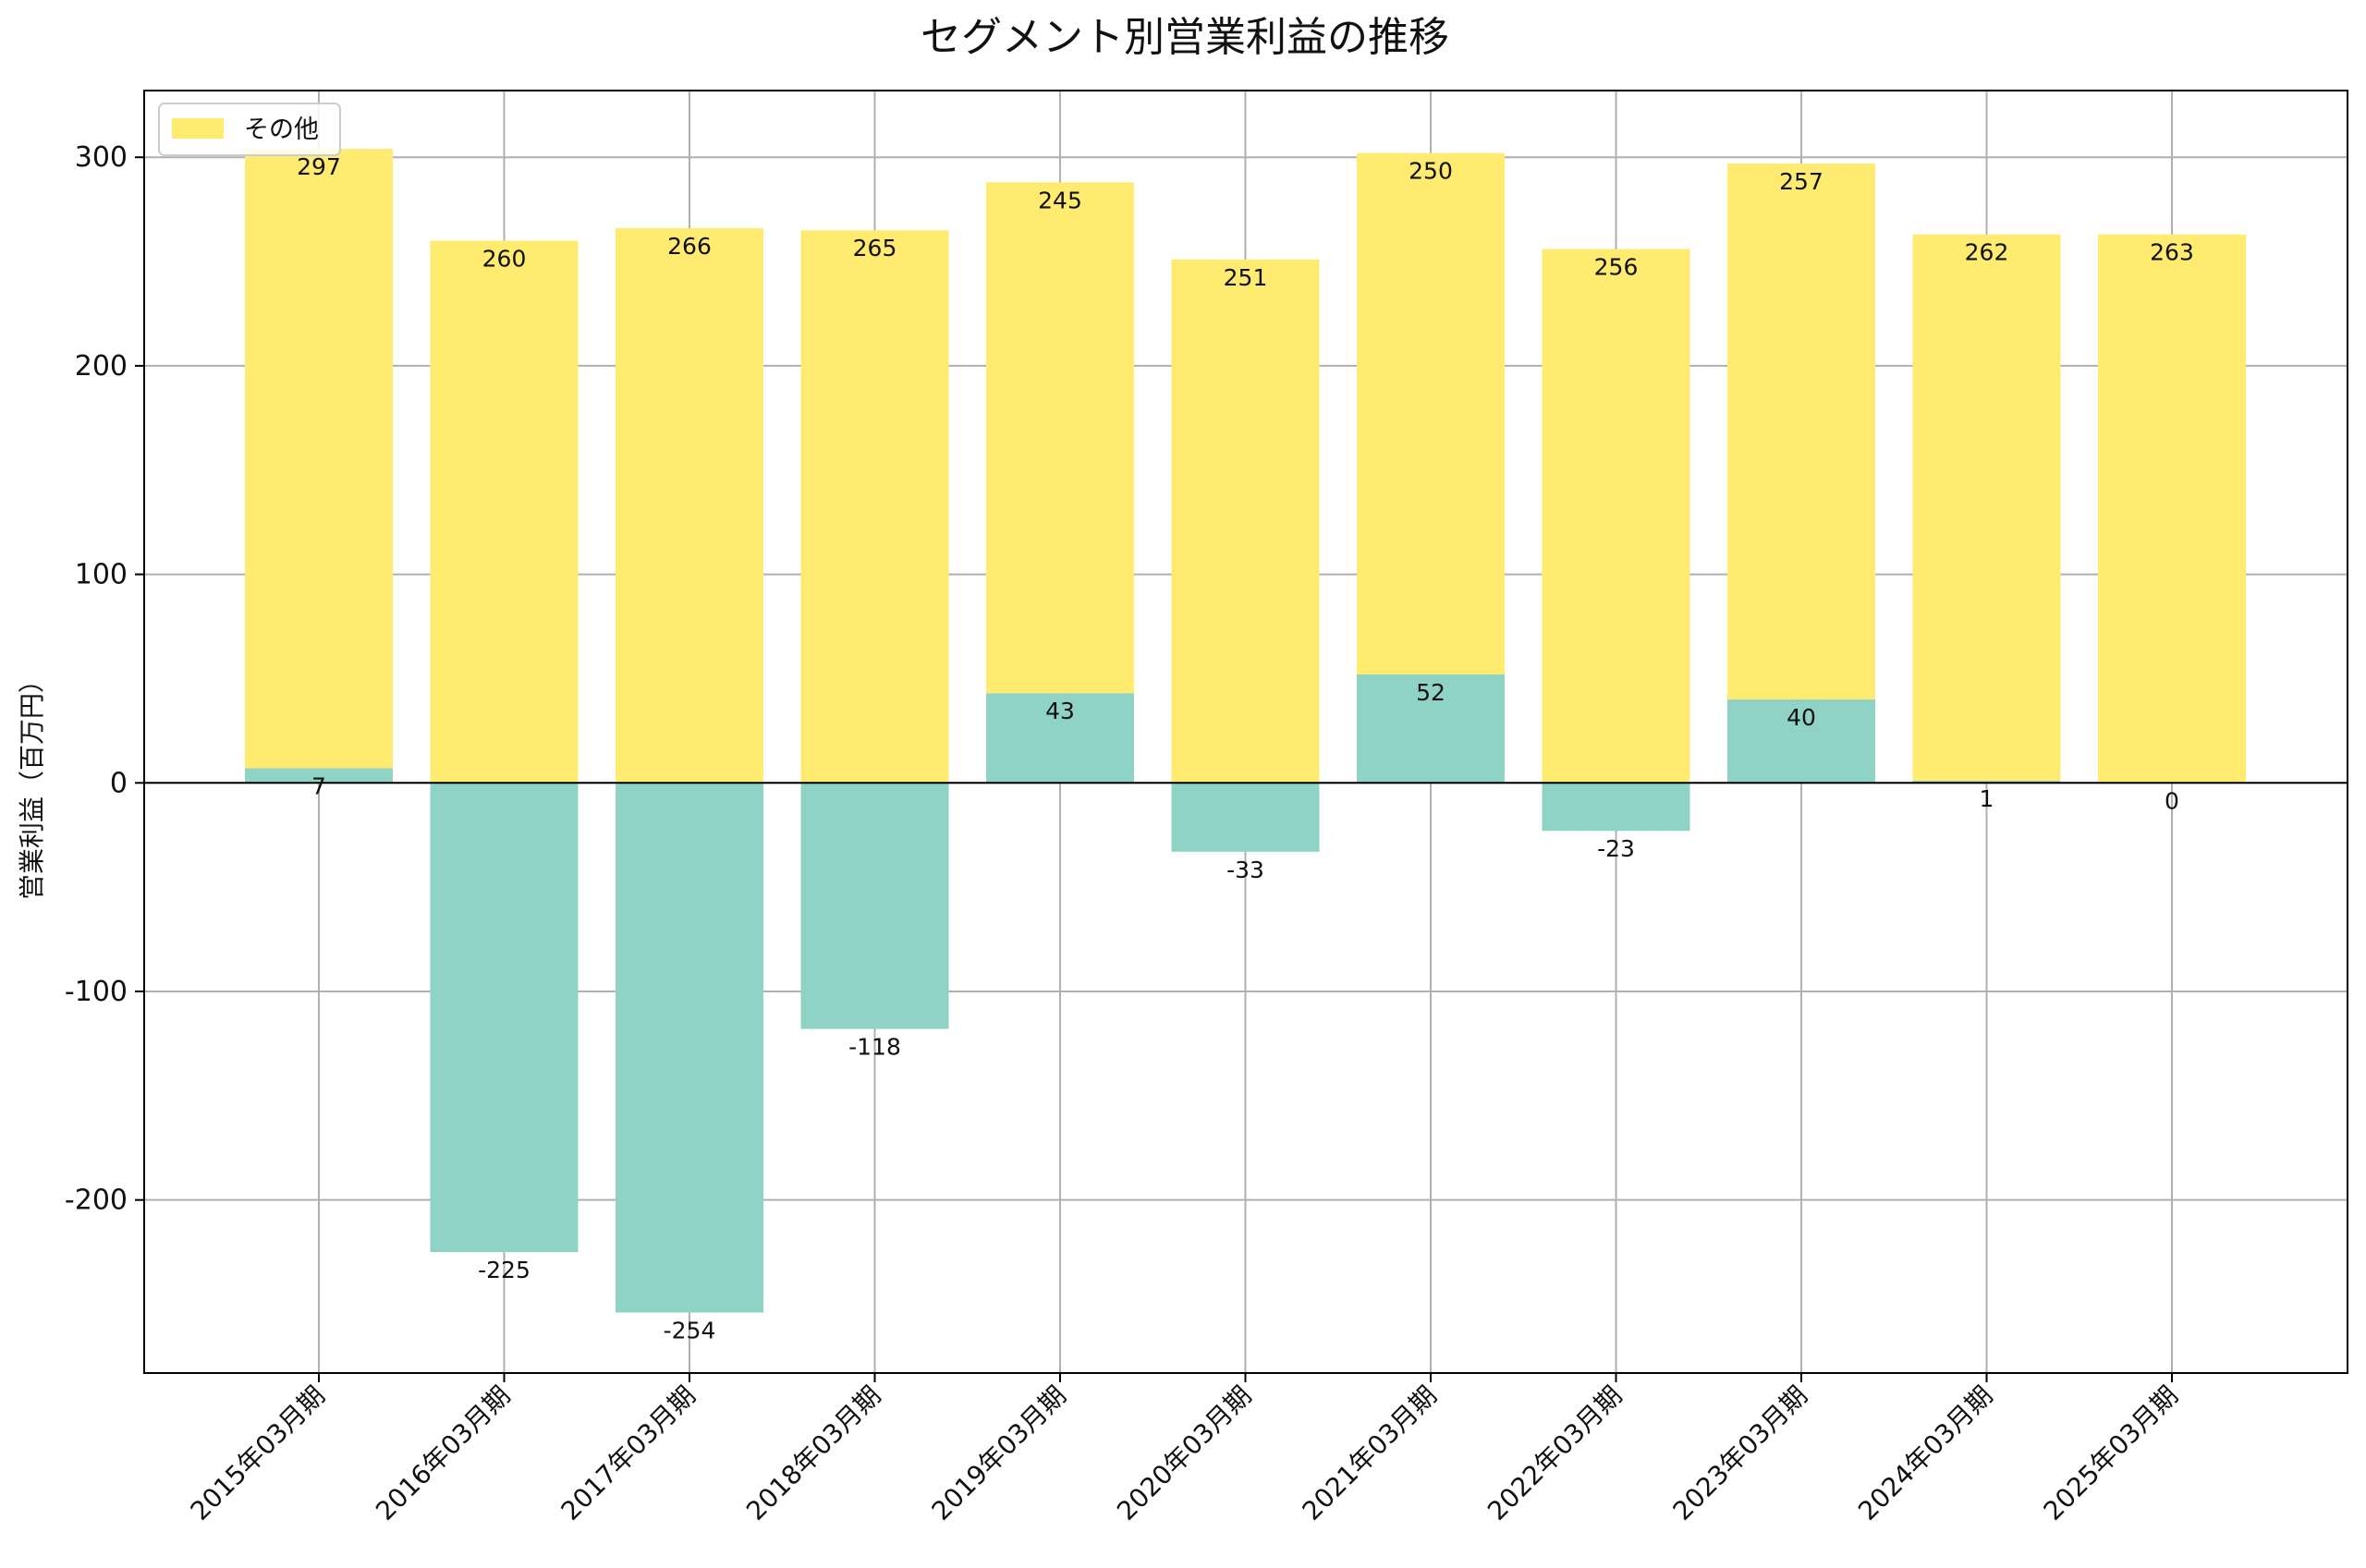  I want to click on data-label: 297, so click(319, 166).